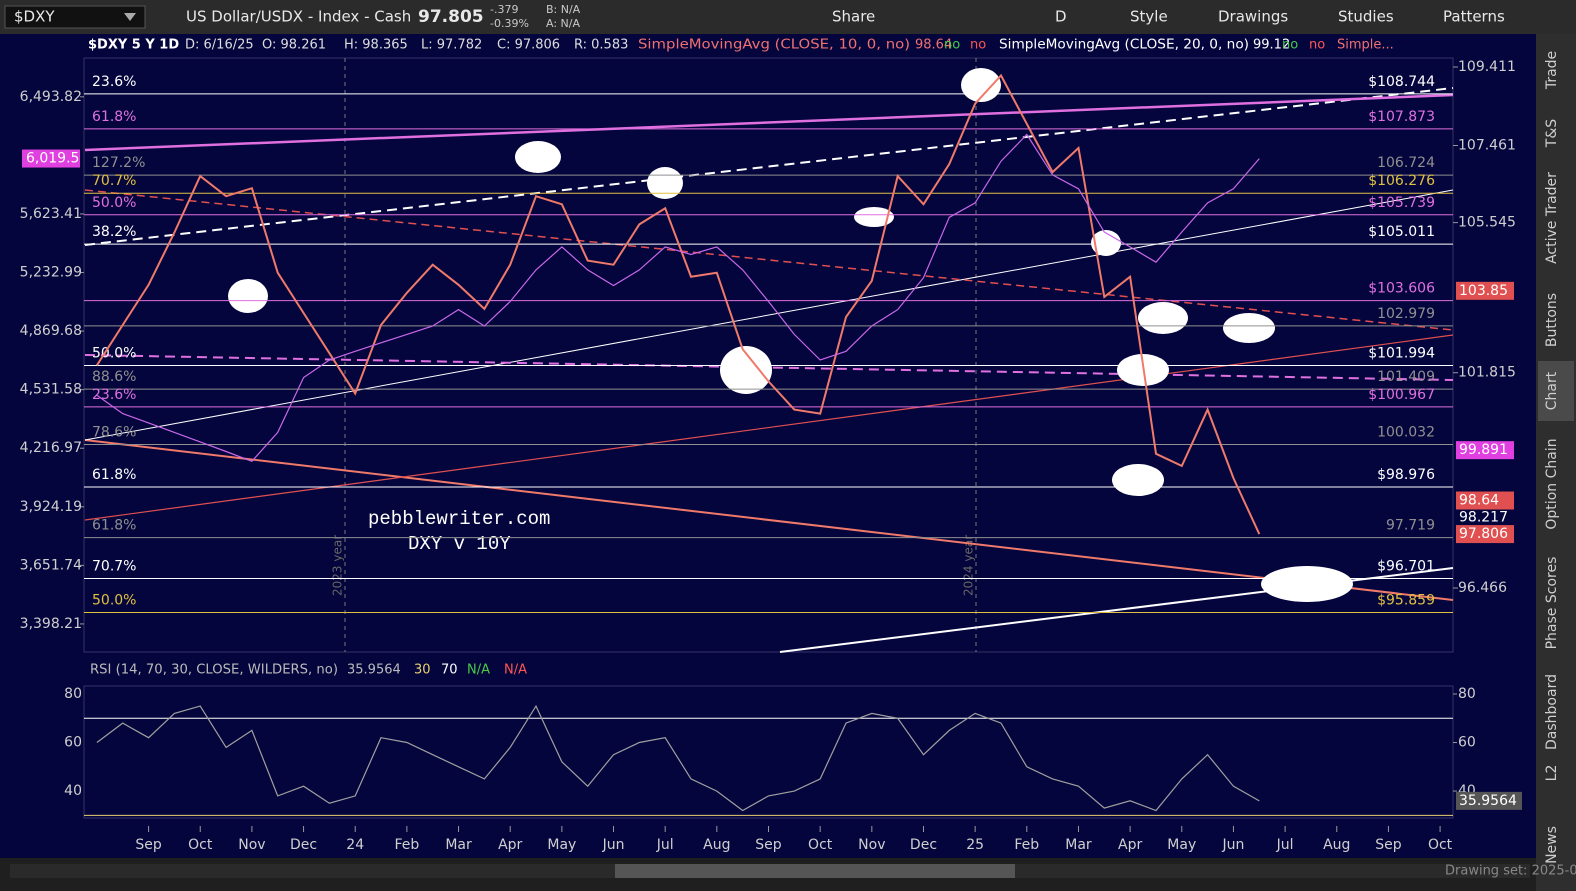 The height and width of the screenshot is (891, 1576). Describe the element at coordinates (1552, 603) in the screenshot. I see `side-tab: Phase Scores` at that location.